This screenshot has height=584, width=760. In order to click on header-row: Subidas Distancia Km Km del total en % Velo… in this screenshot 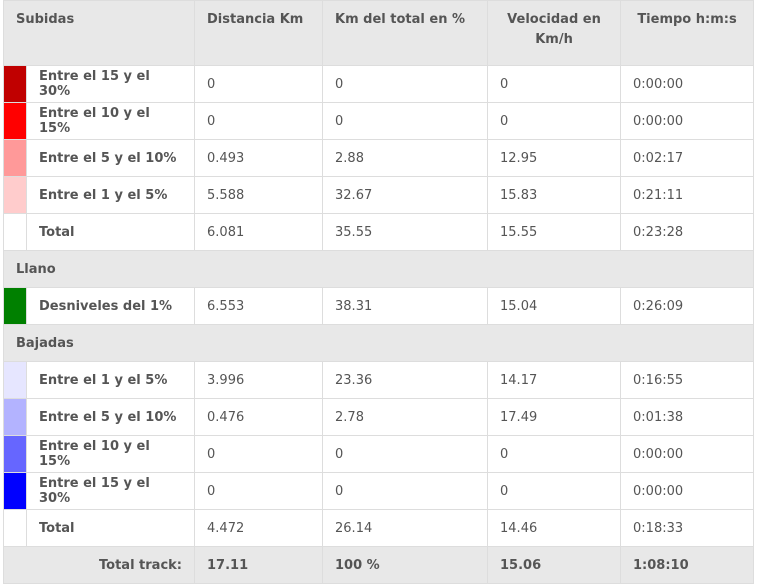, I will do `click(378, 33)`.